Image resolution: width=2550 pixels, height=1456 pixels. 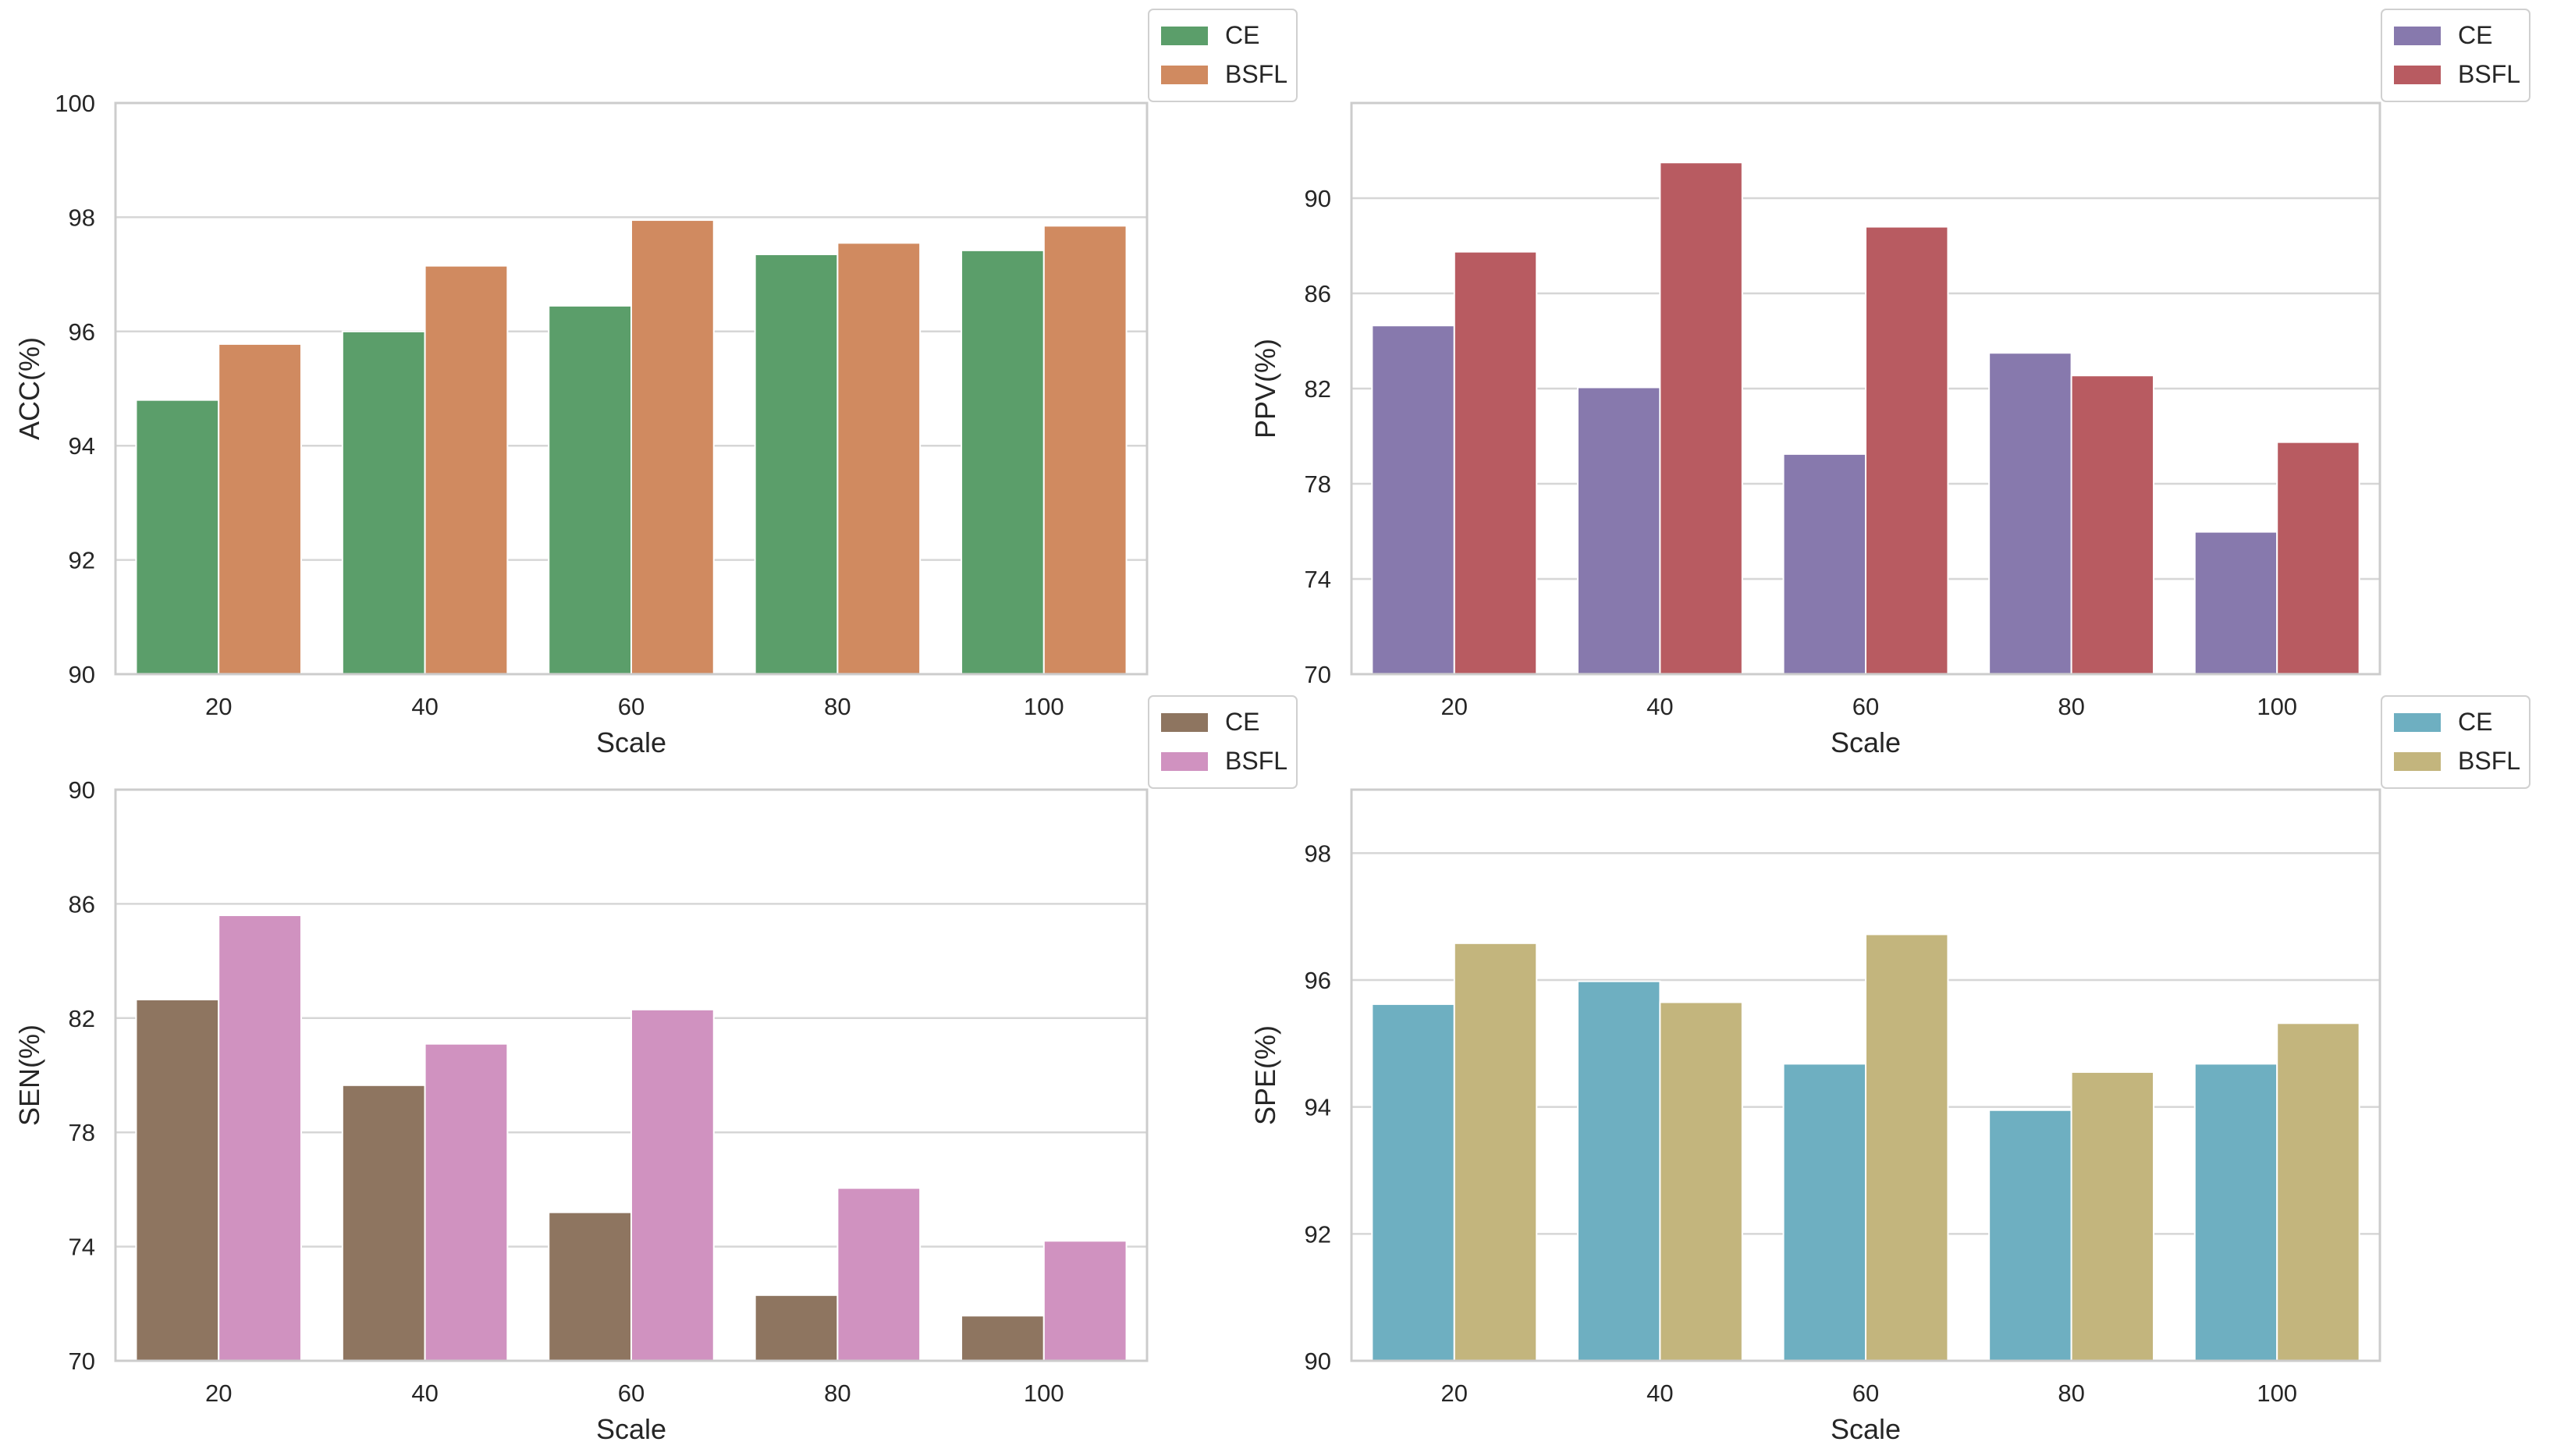 What do you see at coordinates (82, 218) in the screenshot?
I see `y-tick-label: 98` at bounding box center [82, 218].